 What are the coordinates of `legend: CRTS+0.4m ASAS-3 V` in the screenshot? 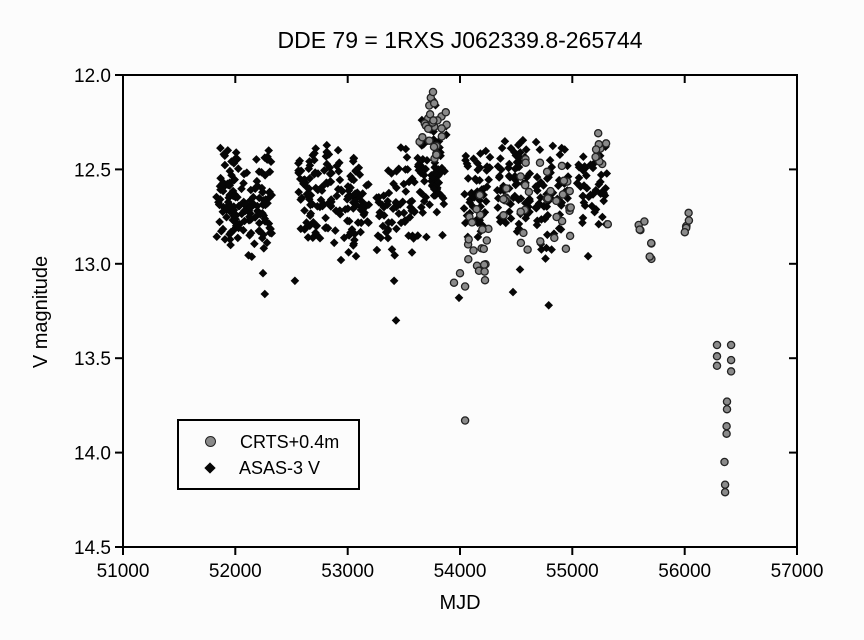 It's located at (268, 454).